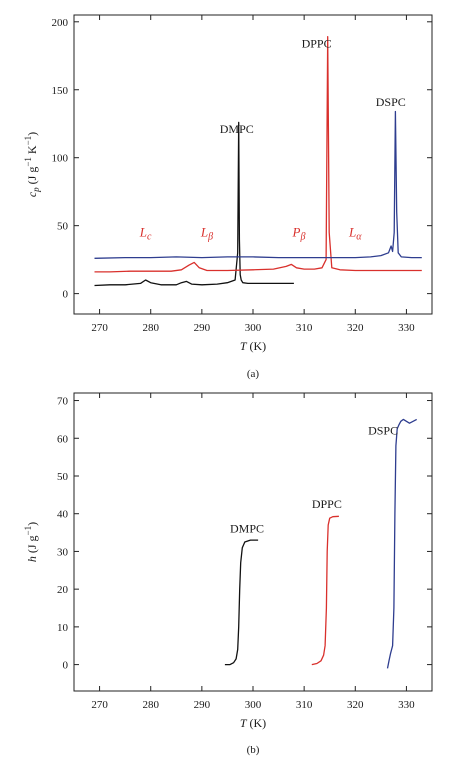 The image size is (449, 762). Describe the element at coordinates (60, 91) in the screenshot. I see `y-tick-label: 150` at that location.